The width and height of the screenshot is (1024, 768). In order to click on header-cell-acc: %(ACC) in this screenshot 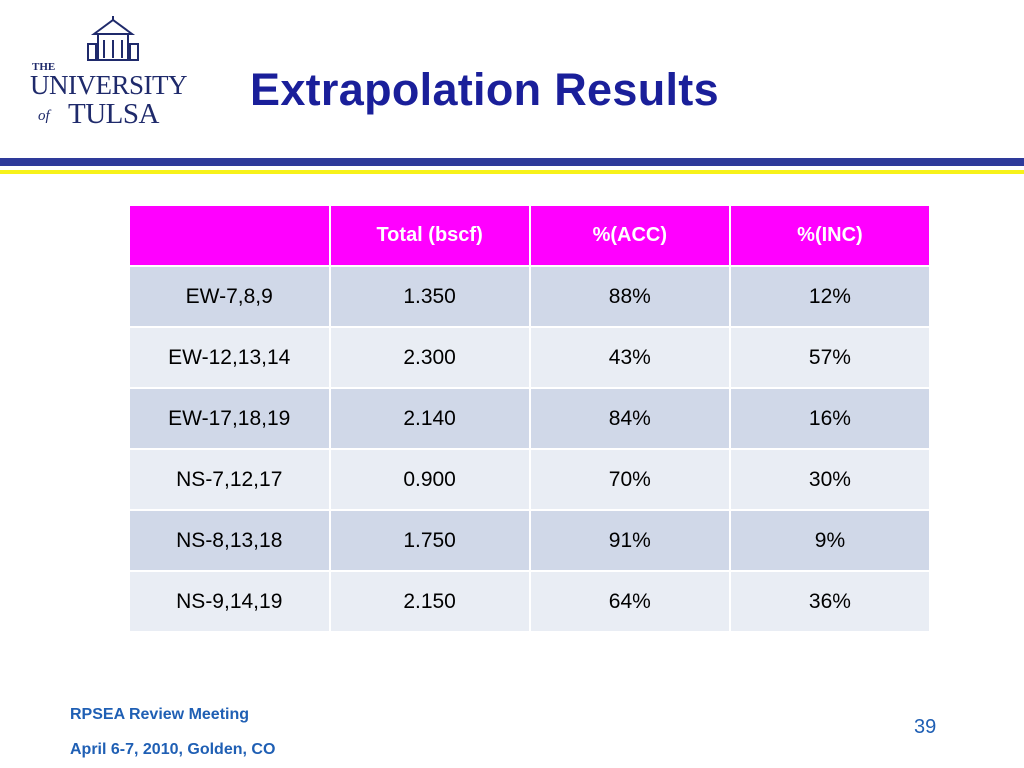, I will do `click(629, 235)`.